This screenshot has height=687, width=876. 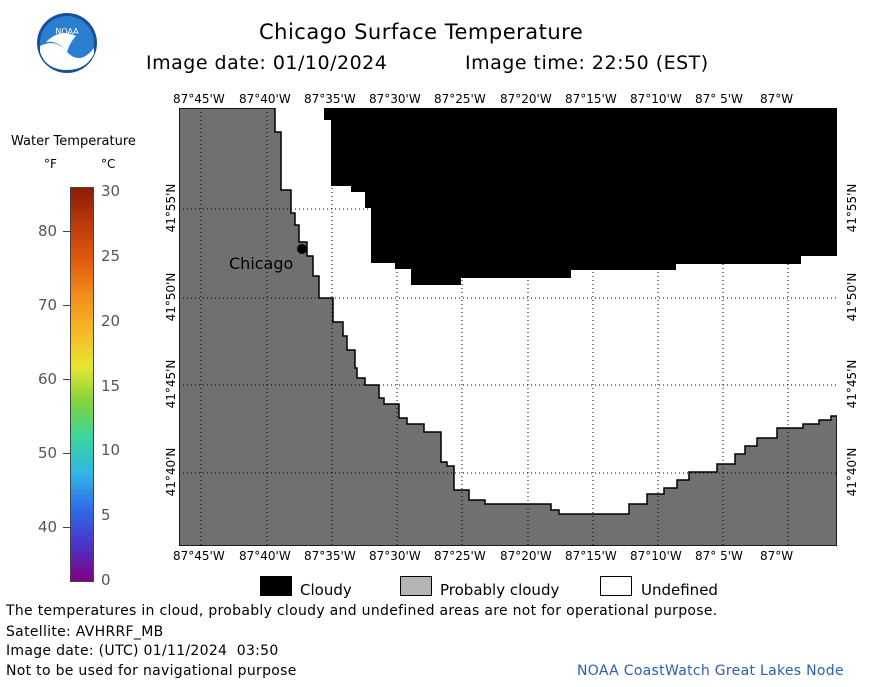 I want to click on legend-swatch-cloudy, so click(x=276, y=586).